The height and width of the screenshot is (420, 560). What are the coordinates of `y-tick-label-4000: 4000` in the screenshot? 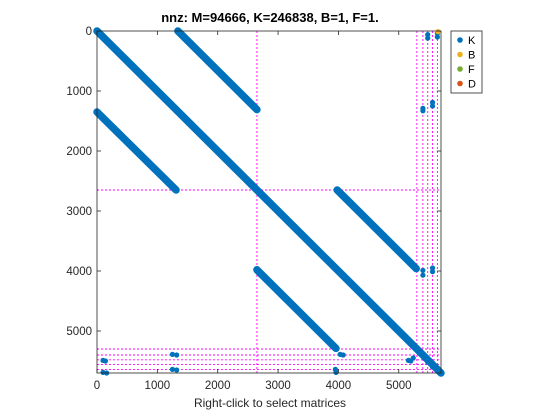 It's located at (79, 272).